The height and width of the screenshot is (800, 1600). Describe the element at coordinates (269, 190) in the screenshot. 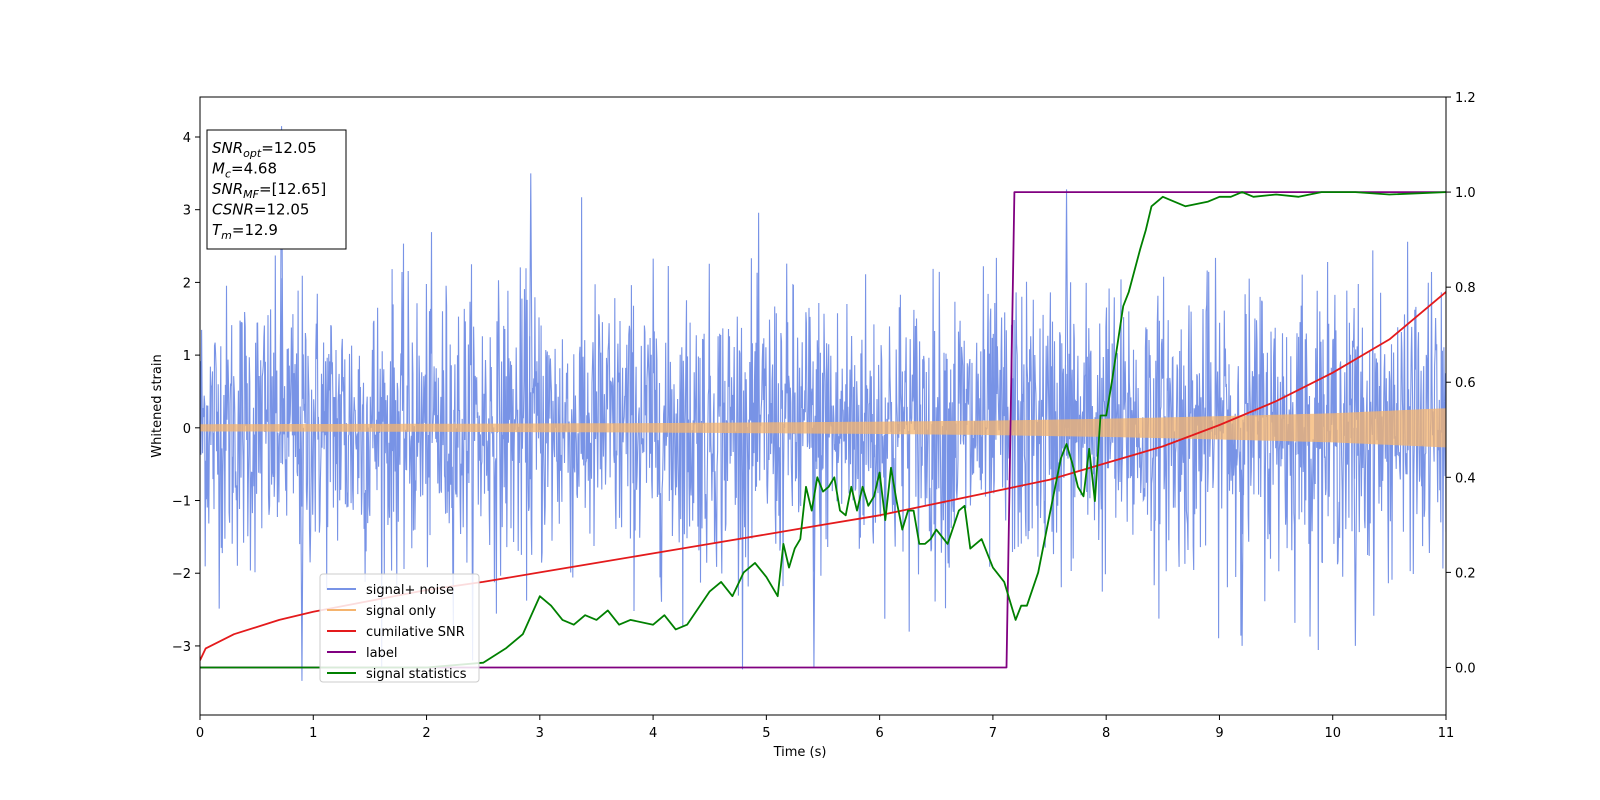

I see `info-box-line: SNRMF=[12.65]` at that location.